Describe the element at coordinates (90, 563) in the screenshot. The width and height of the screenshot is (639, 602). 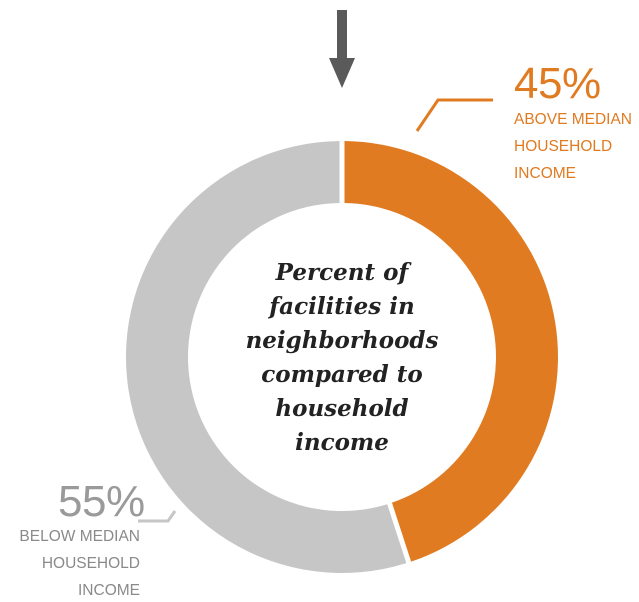
I see `below-median-label-line: HOUSEHOLD` at that location.